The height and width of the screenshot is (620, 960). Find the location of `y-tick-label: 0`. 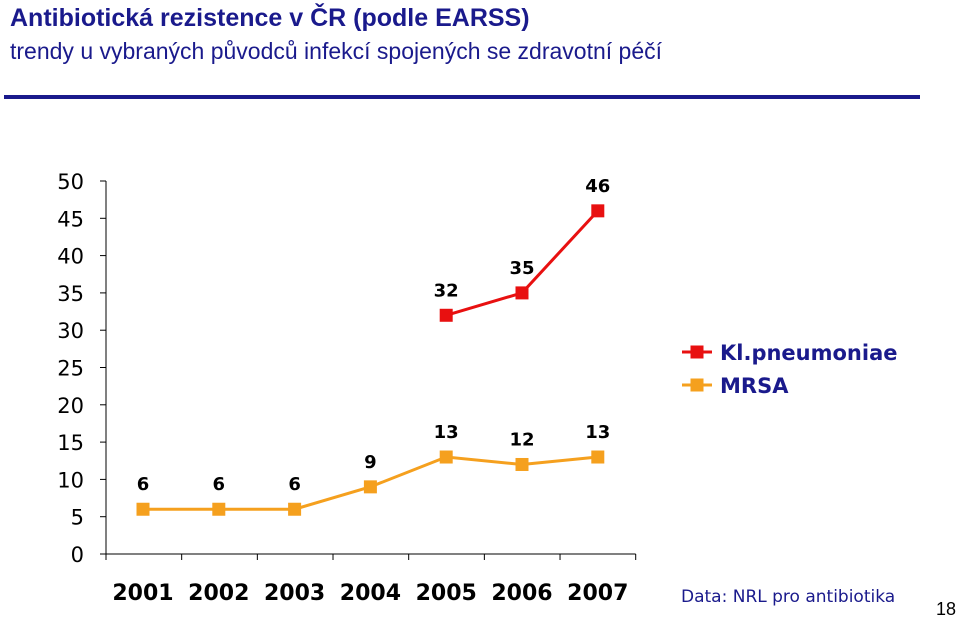

y-tick-label: 0 is located at coordinates (77, 555).